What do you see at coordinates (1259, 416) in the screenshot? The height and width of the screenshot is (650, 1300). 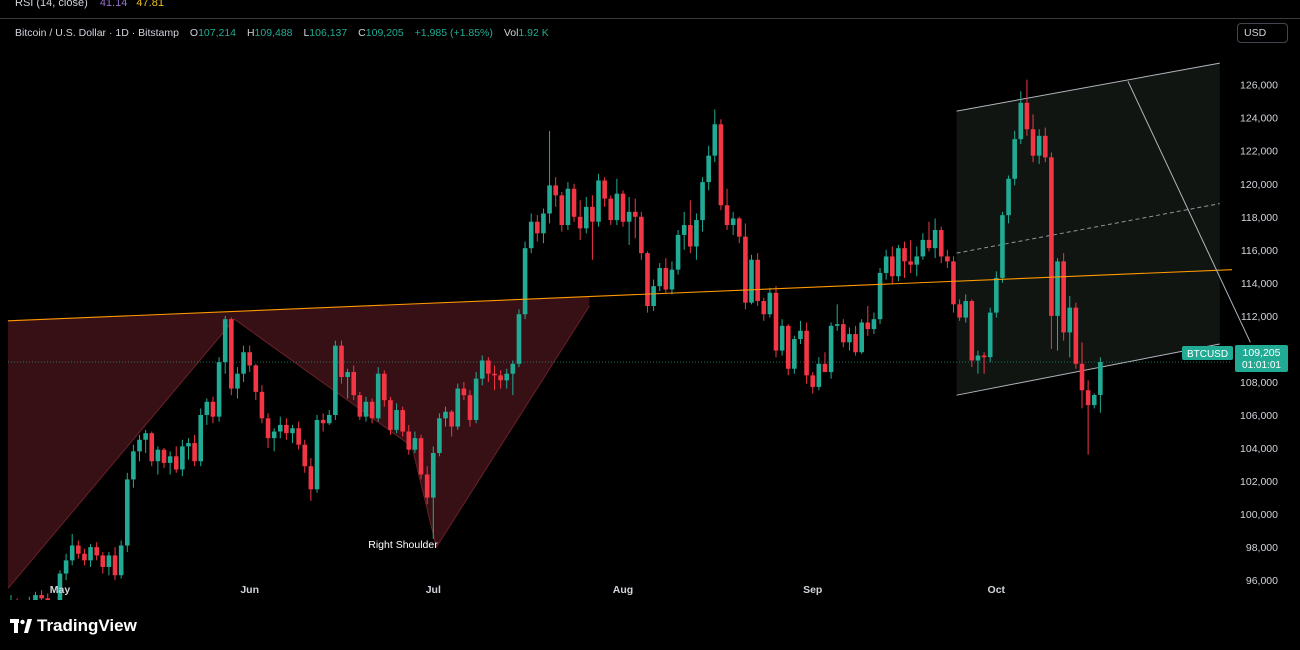 I see `y-tick-label: 106,000` at bounding box center [1259, 416].